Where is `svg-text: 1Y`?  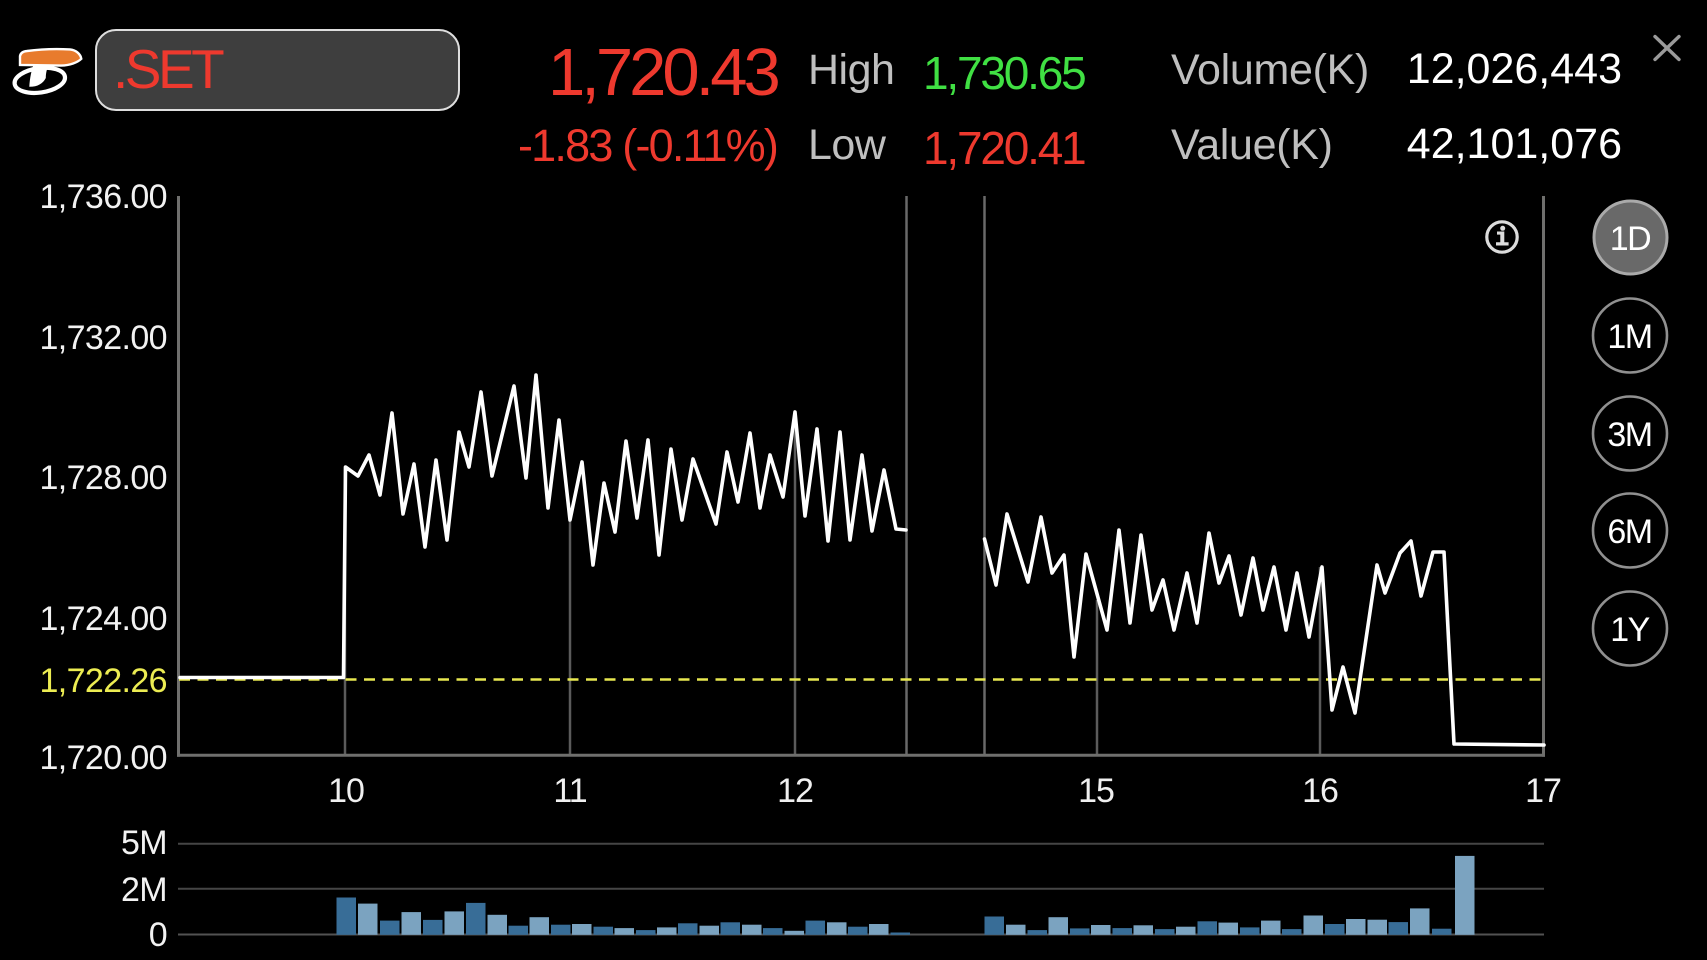 svg-text: 1Y is located at coordinates (1629, 630).